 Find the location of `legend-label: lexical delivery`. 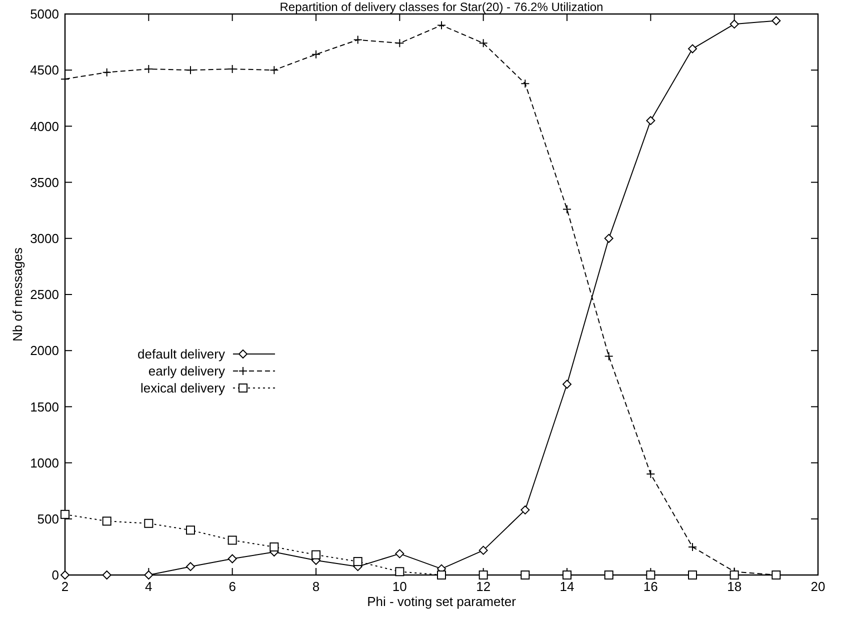

legend-label: lexical delivery is located at coordinates (183, 388).